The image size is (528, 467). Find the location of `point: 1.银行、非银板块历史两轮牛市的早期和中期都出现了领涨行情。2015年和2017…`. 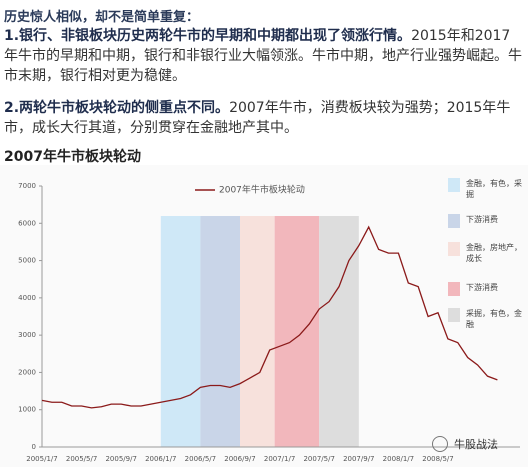

point: 1.银行、非银板块历史两轮牛市的早期和中期都出现了领涨行情。2015年和2017… is located at coordinates (264, 56).